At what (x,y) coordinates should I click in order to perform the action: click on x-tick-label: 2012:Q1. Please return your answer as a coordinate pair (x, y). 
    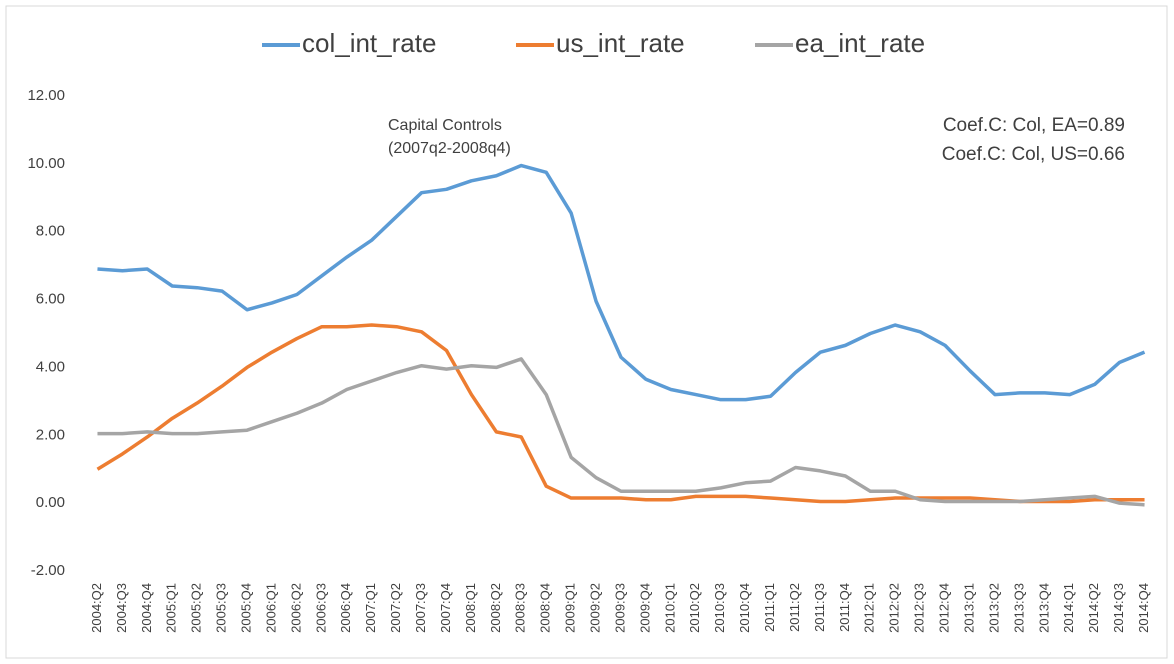
    Looking at the image, I should click on (869, 608).